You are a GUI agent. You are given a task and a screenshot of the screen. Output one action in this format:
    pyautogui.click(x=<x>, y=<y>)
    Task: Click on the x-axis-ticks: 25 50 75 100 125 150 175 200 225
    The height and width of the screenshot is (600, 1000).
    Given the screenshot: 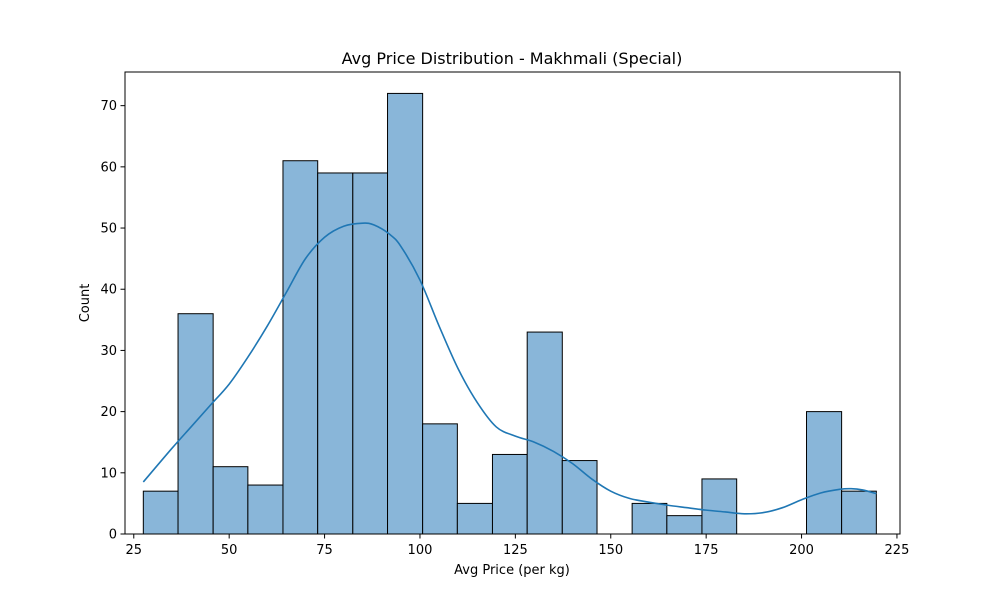 What is the action you would take?
    pyautogui.click(x=518, y=546)
    